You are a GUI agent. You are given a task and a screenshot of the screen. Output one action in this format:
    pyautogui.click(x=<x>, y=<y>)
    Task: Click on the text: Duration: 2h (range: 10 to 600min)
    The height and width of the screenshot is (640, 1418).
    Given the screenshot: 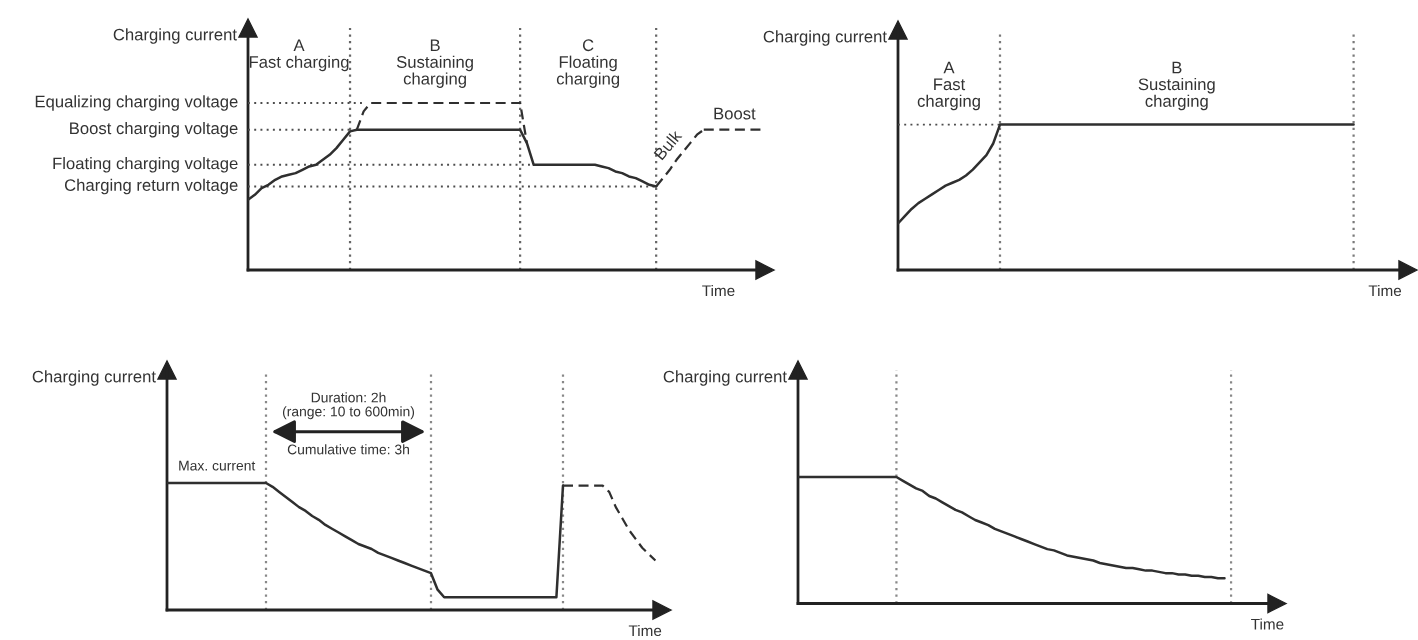 What is the action you would take?
    pyautogui.click(x=348, y=406)
    